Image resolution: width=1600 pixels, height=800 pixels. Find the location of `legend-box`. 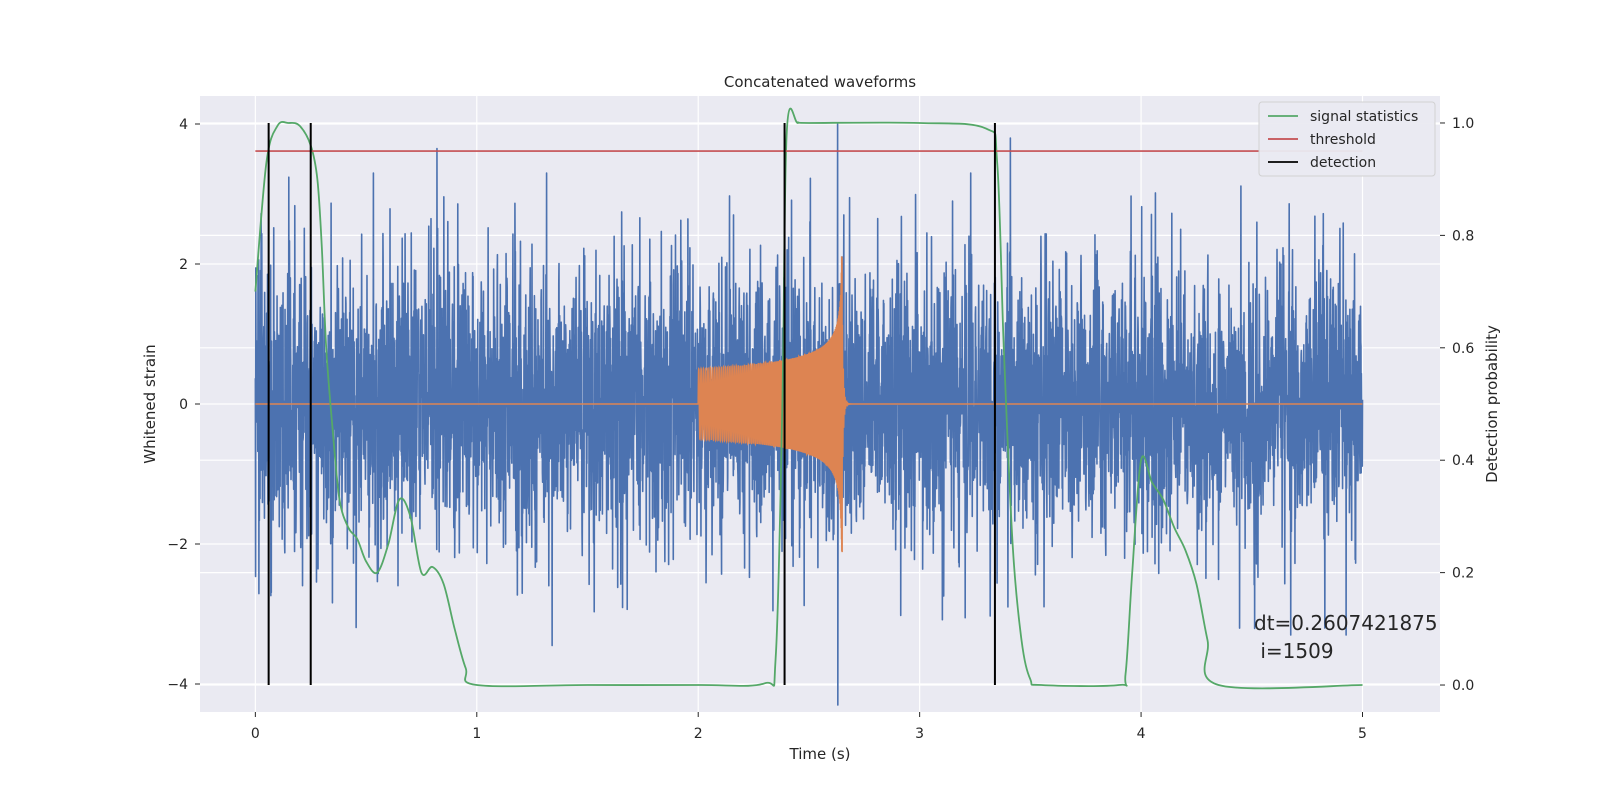

legend-box is located at coordinates (1347, 139).